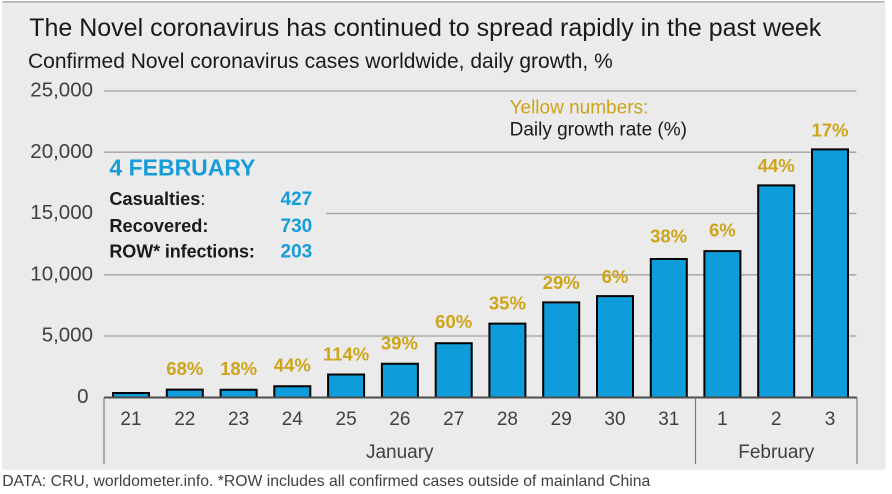 Image resolution: width=892 pixels, height=494 pixels. What do you see at coordinates (297, 199) in the screenshot?
I see `svg-text: 427` at bounding box center [297, 199].